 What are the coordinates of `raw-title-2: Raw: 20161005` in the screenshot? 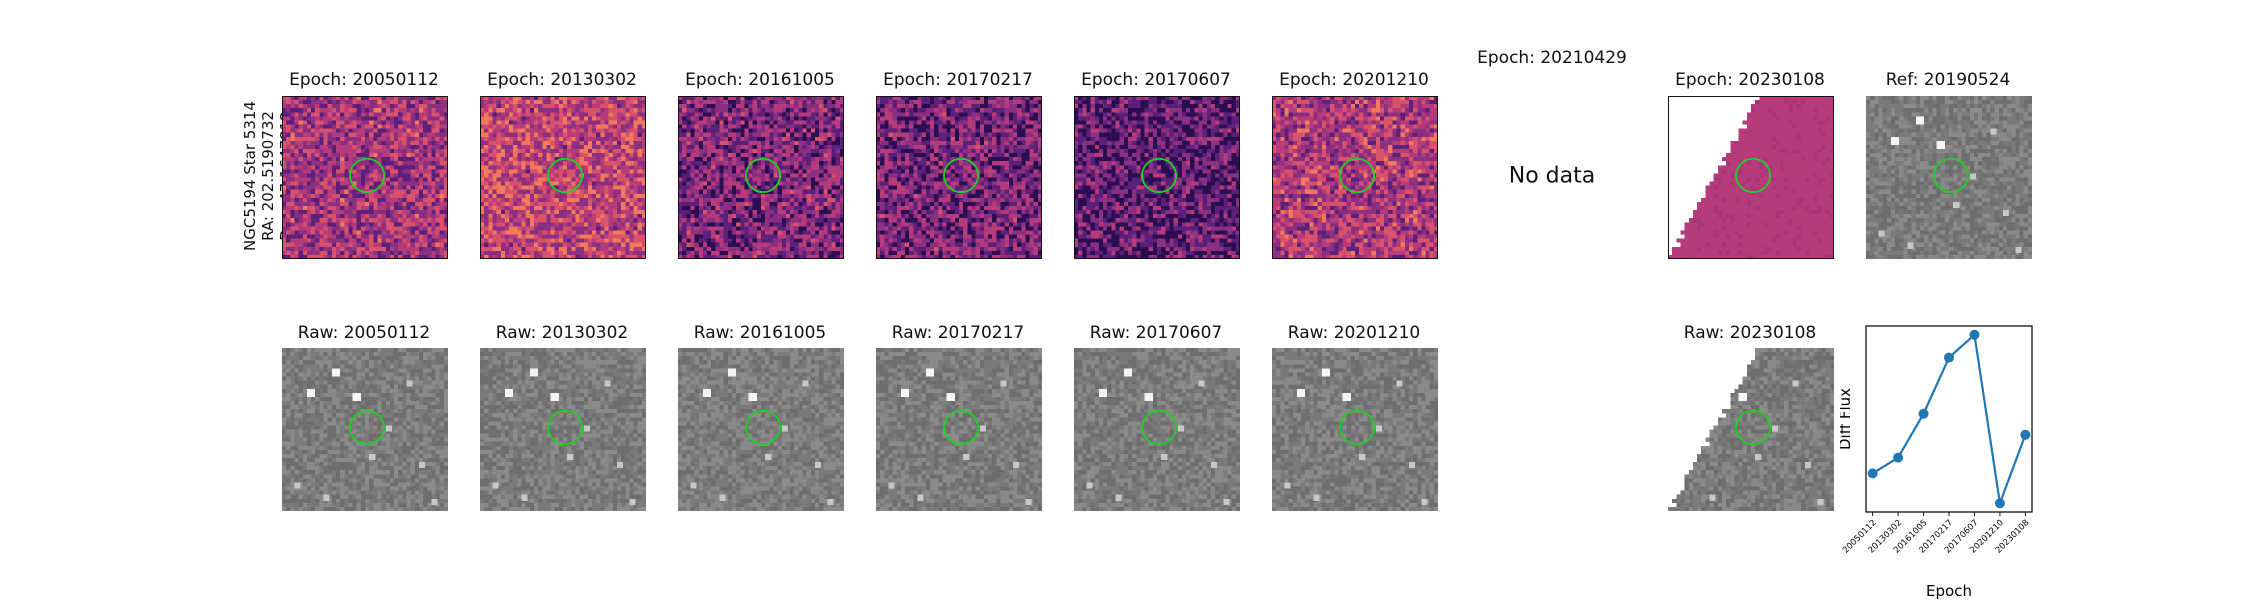 It's located at (760, 333).